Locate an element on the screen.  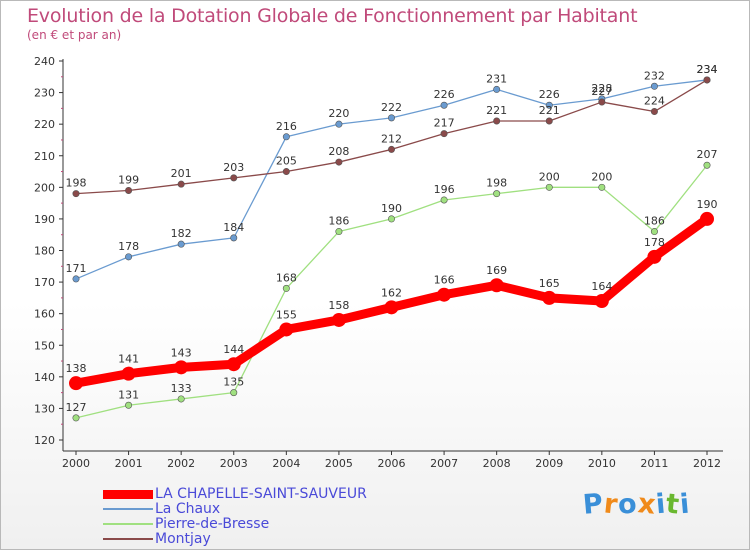
x-tick-label: 2007 is located at coordinates (444, 463).